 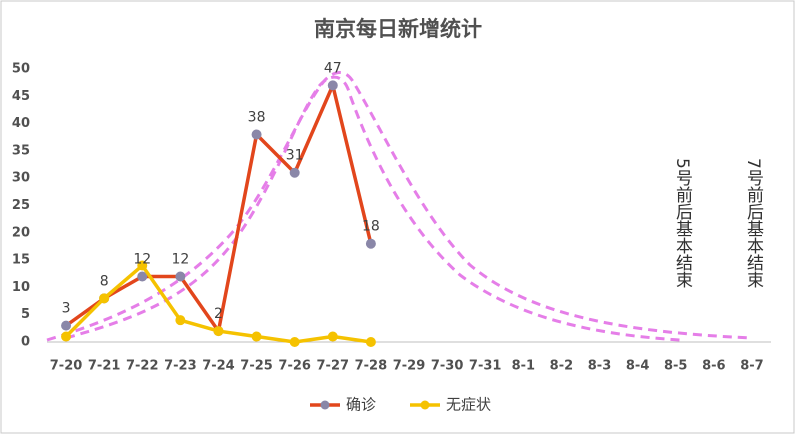 What do you see at coordinates (218, 366) in the screenshot?
I see `x-tick-label: 7-24` at bounding box center [218, 366].